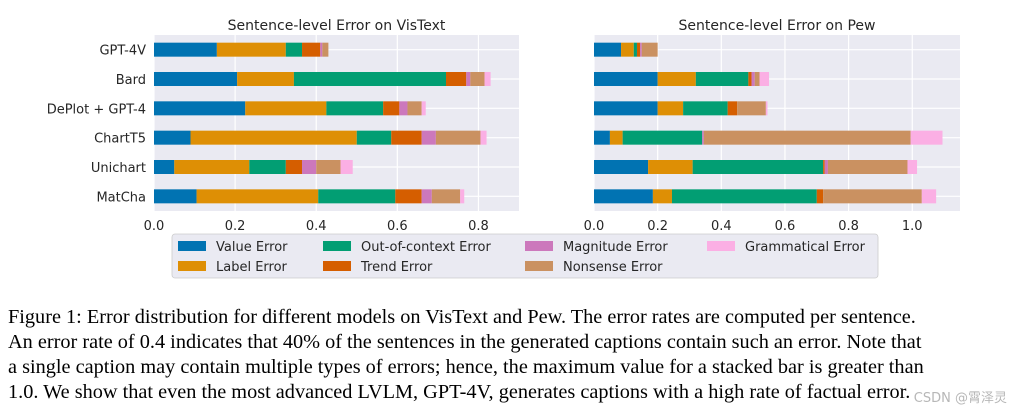 This screenshot has width=1015, height=412. Describe the element at coordinates (426, 247) in the screenshot. I see `legend-label: Out-of-context Error` at that location.